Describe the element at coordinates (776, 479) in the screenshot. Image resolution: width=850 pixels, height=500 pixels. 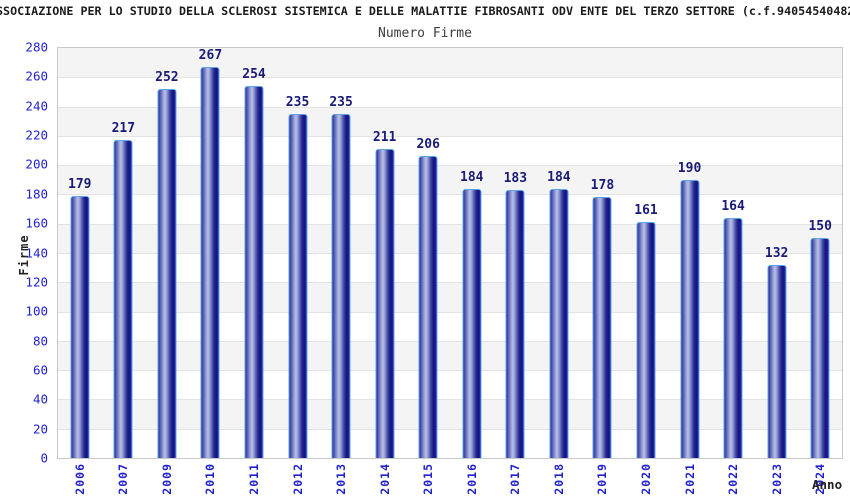
I see `x-tick-label: 2023` at that location.